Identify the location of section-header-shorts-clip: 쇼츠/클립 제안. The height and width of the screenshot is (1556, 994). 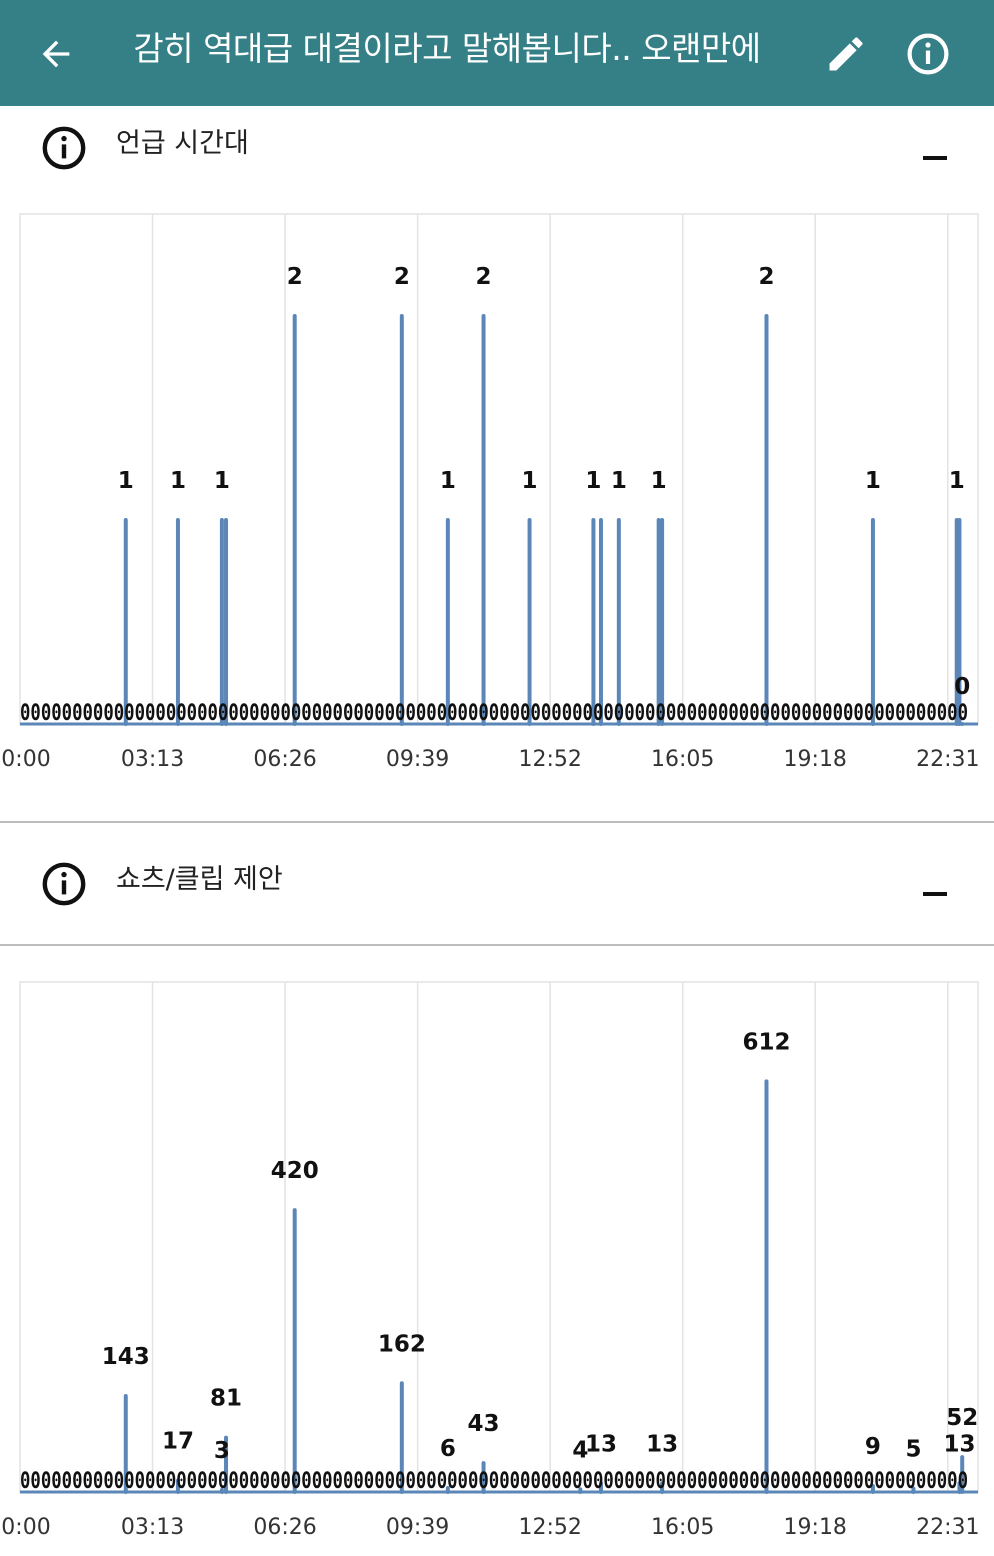
(497, 895).